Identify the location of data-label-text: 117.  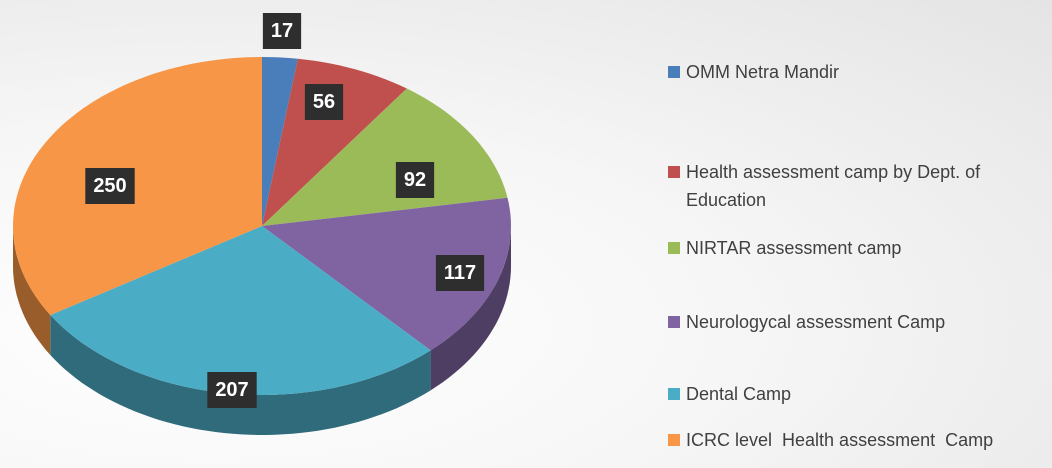
(460, 273).